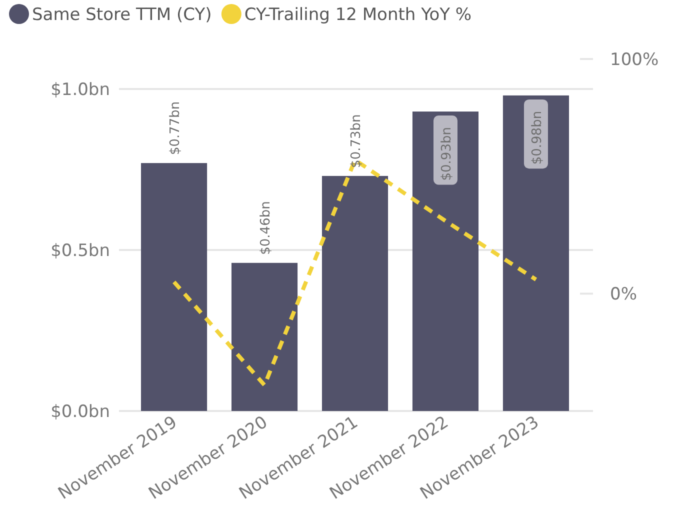 This screenshot has width=689, height=519. Describe the element at coordinates (80, 90) in the screenshot. I see `y-tick-label: $1.0bn` at that location.